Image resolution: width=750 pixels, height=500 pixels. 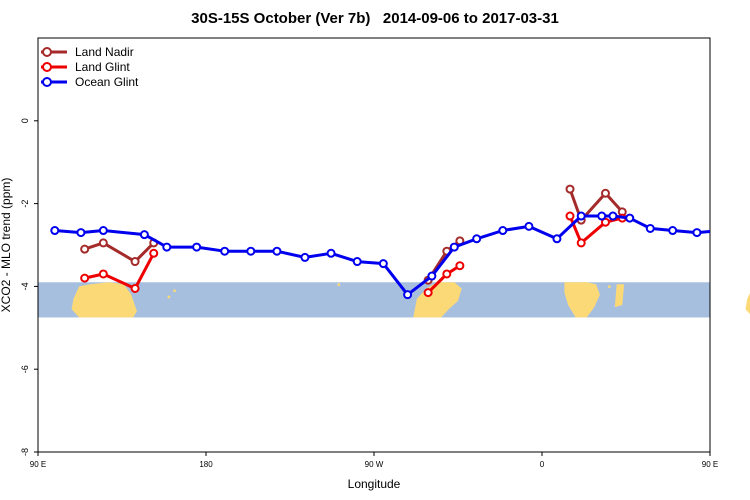 I want to click on x-axis-title: Longitude, so click(x=374, y=484).